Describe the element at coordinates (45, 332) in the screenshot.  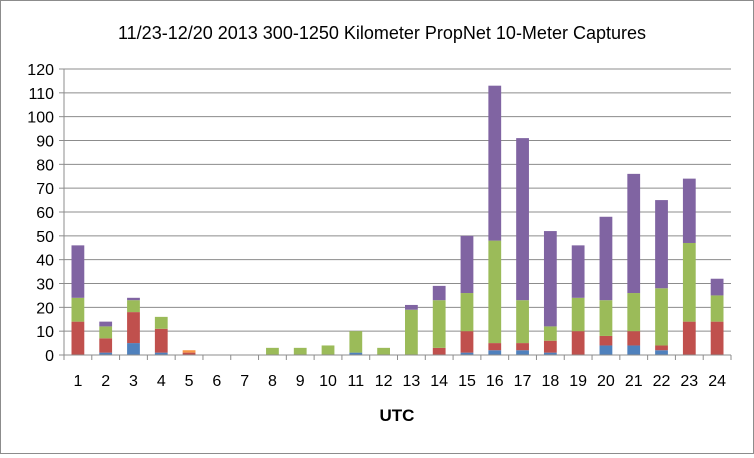
I see `y-tick-label: 10` at that location.